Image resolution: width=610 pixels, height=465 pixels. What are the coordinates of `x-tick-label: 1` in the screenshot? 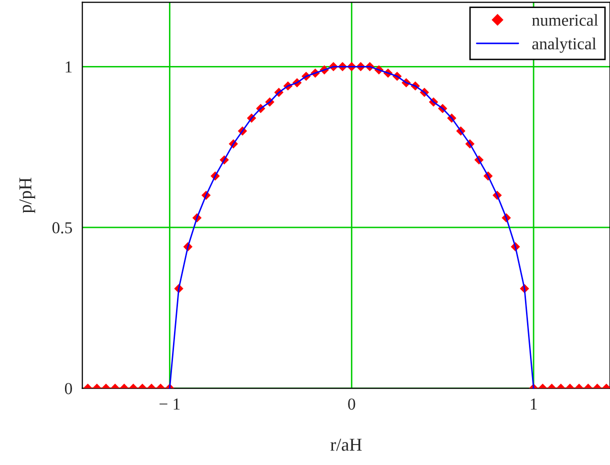 It's located at (533, 404).